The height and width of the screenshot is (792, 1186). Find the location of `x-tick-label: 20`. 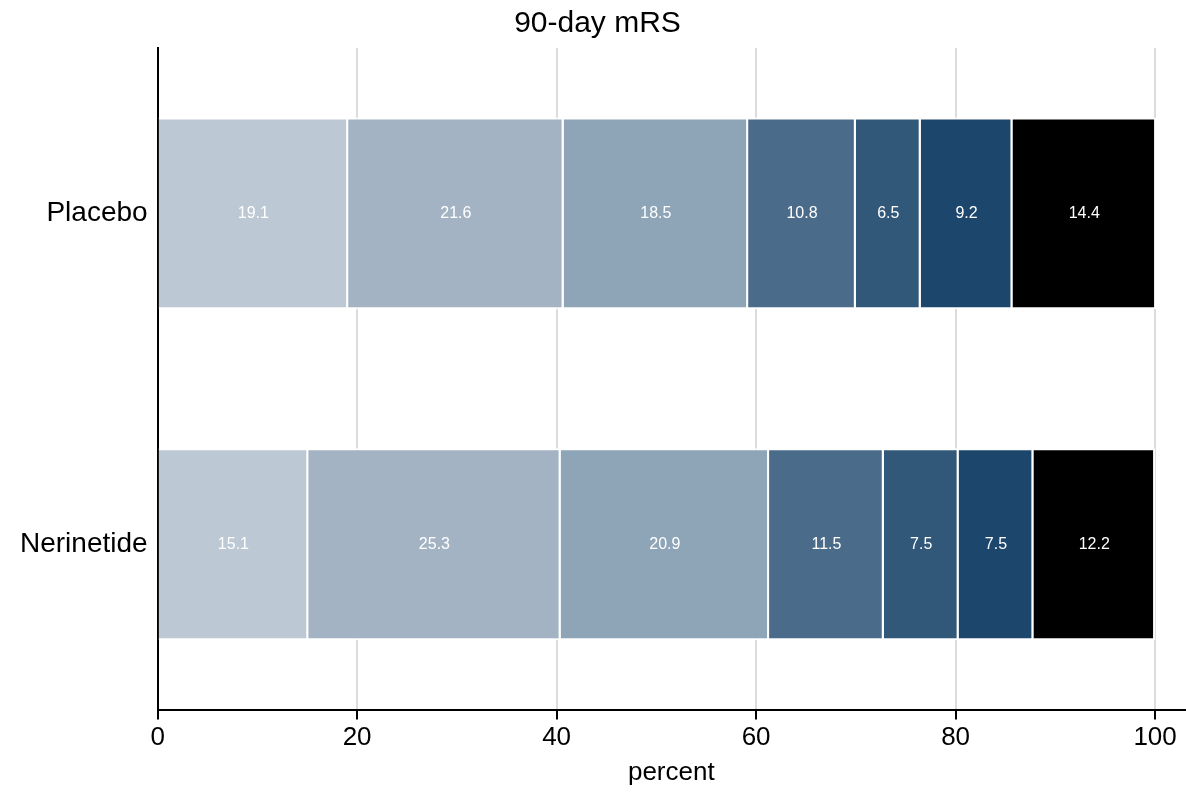

x-tick-label: 20 is located at coordinates (357, 736).